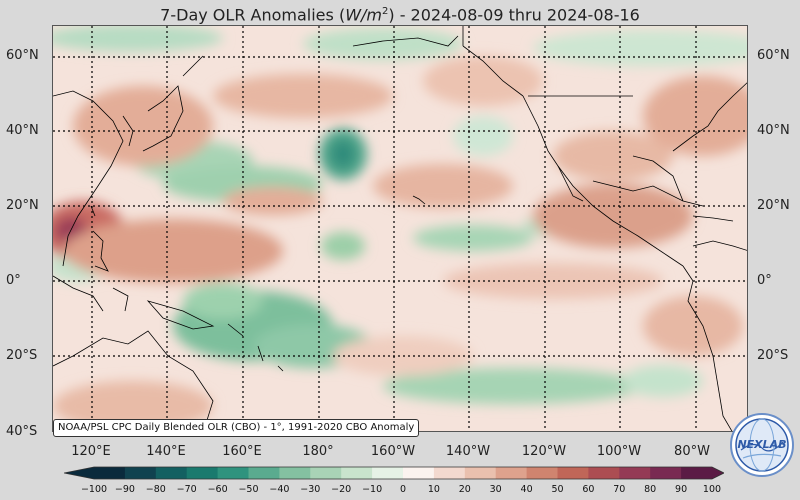 Image resolution: width=800 pixels, height=500 pixels. I want to click on lon-label-100w: 100°W, so click(619, 451).